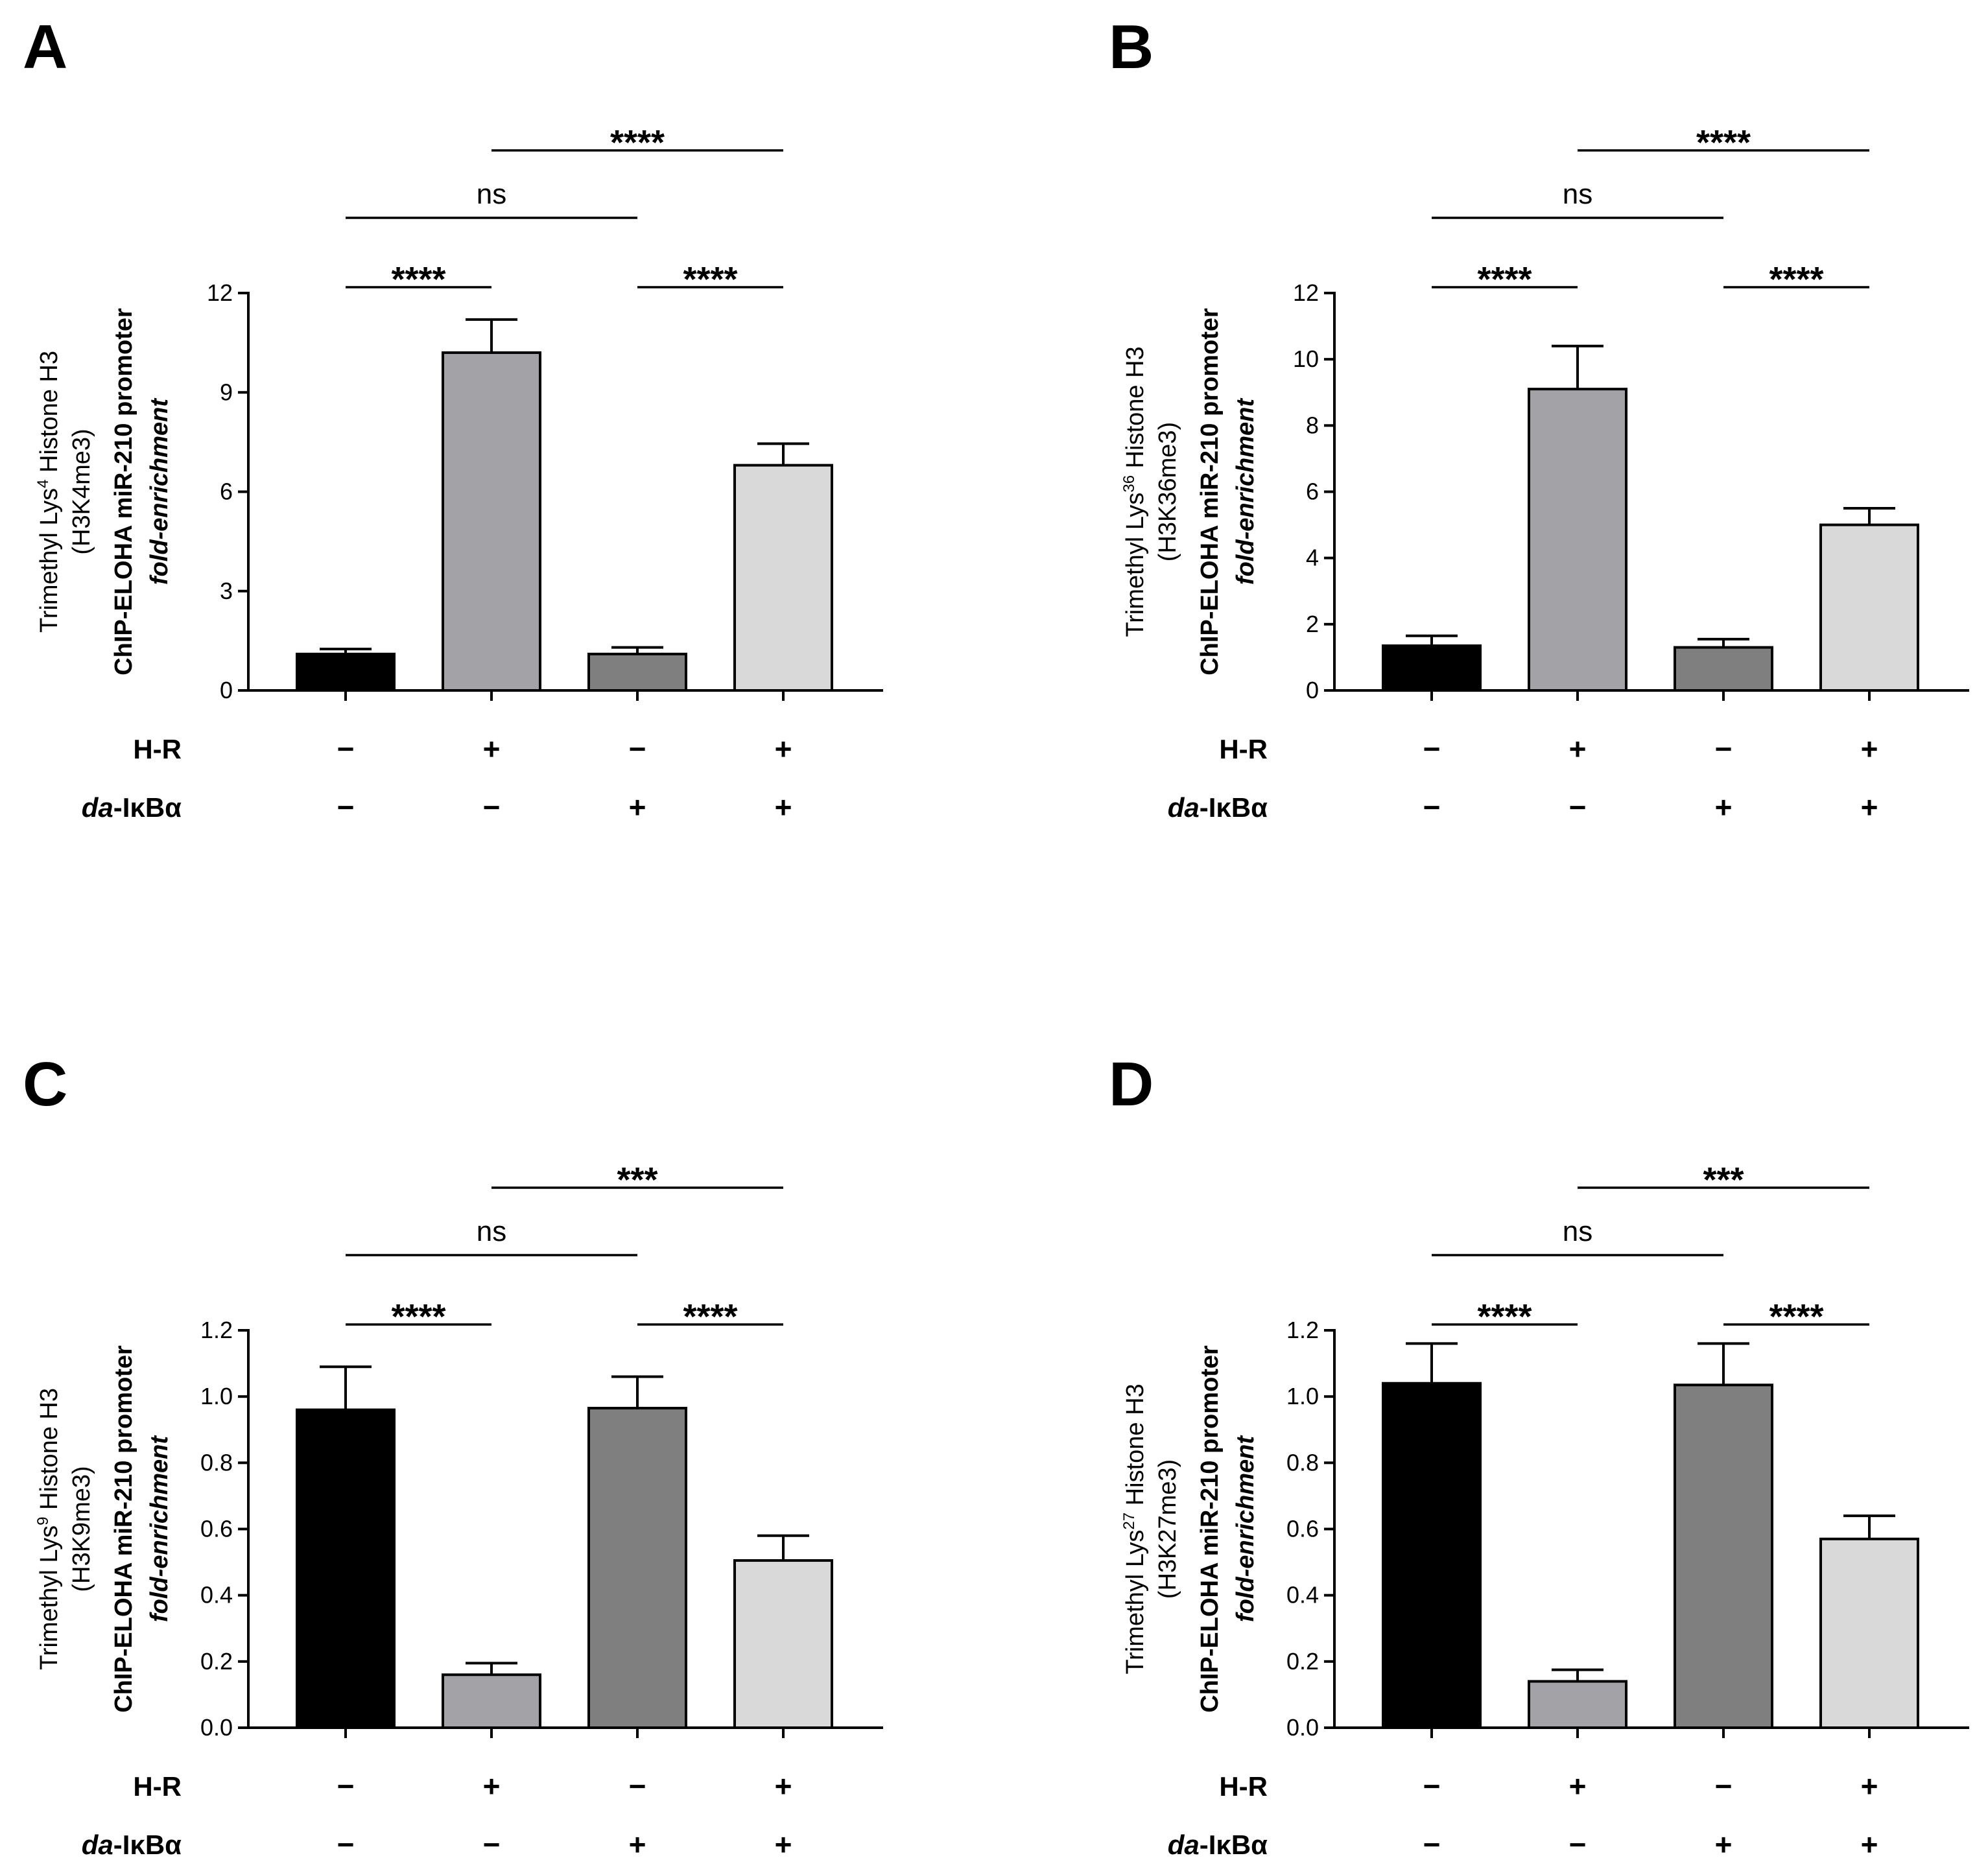 Image resolution: width=1988 pixels, height=1871 pixels. Describe the element at coordinates (1306, 292) in the screenshot. I see `y-tick-label: 12` at that location.